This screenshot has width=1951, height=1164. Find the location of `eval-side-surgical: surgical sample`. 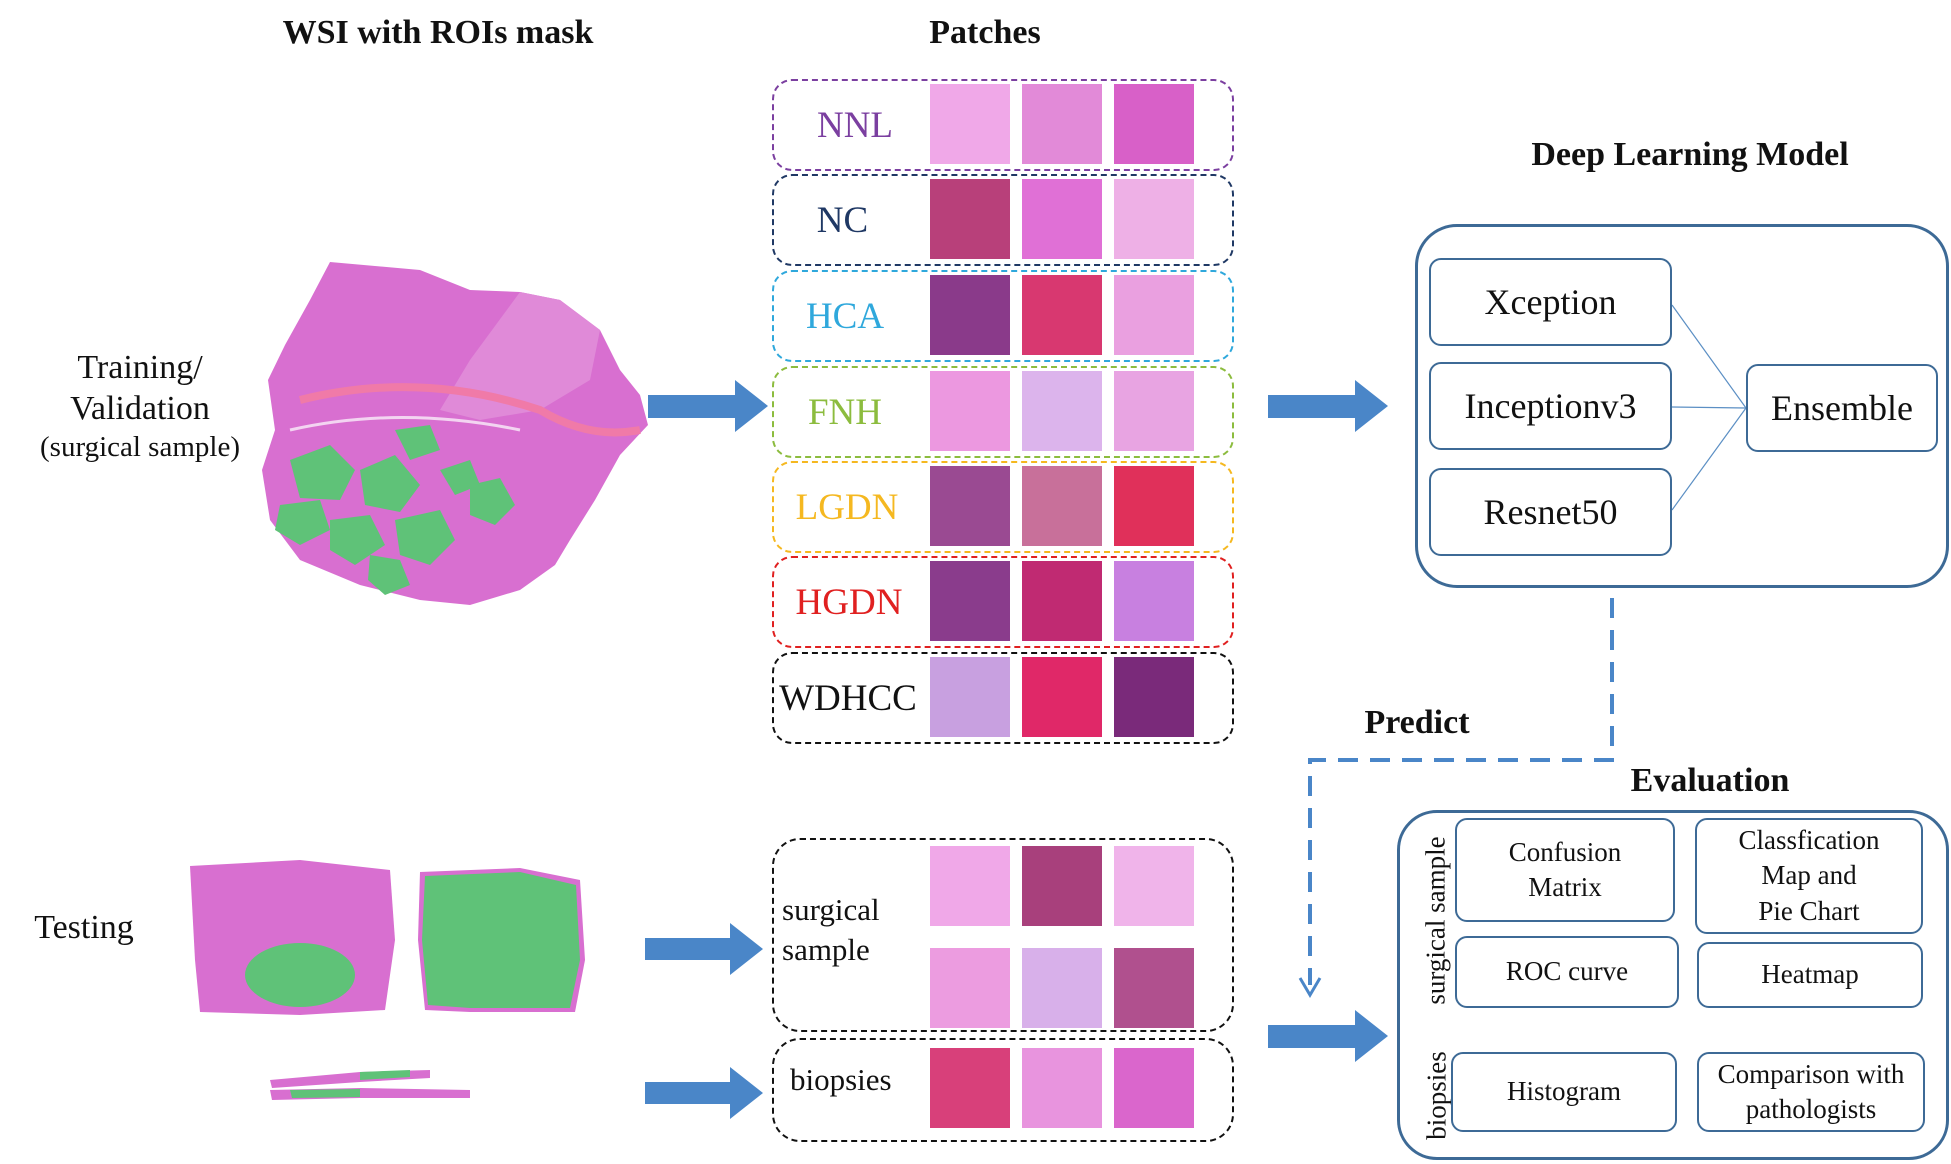

eval-side-surgical: surgical sample is located at coordinates (1435, 920).